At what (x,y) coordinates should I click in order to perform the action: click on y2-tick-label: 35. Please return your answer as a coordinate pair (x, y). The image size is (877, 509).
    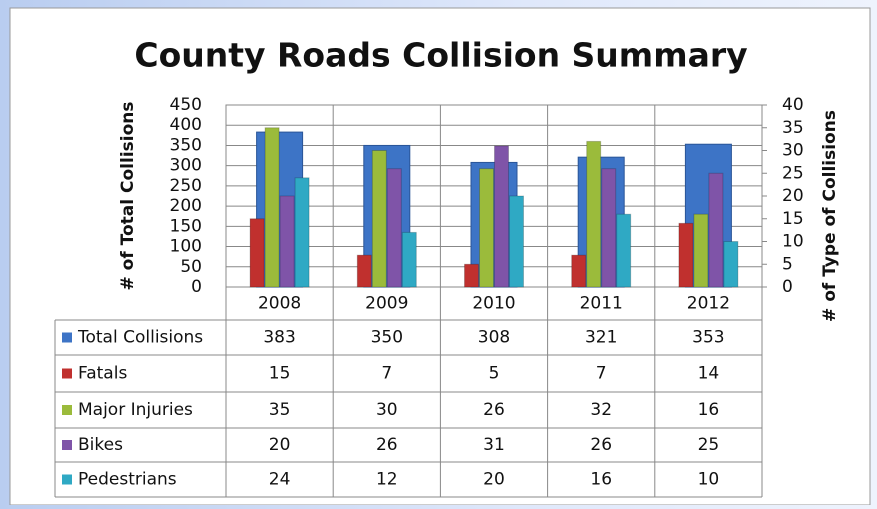
    Looking at the image, I should click on (793, 128).